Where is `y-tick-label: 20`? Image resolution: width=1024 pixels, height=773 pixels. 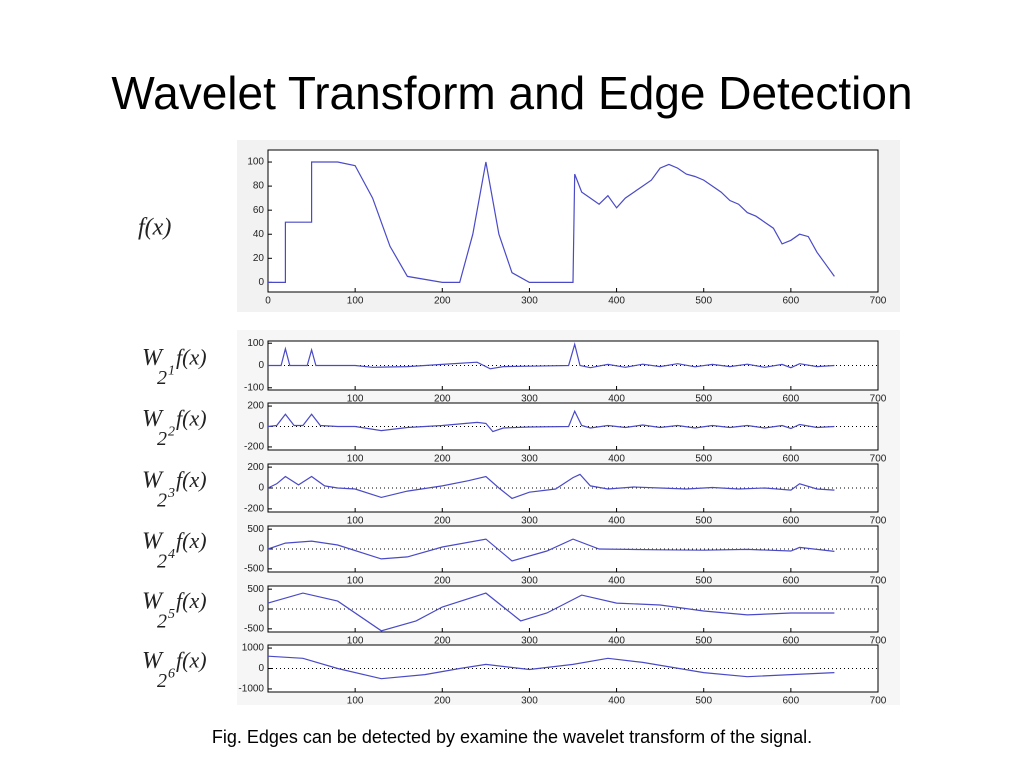 y-tick-label: 20 is located at coordinates (259, 258).